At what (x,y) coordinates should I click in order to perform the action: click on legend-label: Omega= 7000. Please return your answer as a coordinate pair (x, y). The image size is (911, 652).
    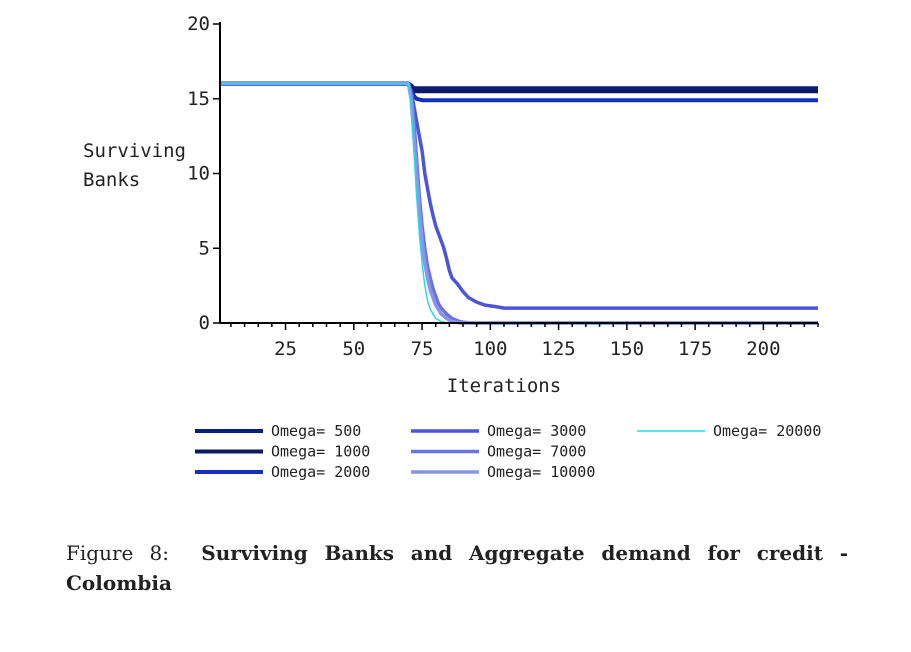
    Looking at the image, I should click on (536, 452).